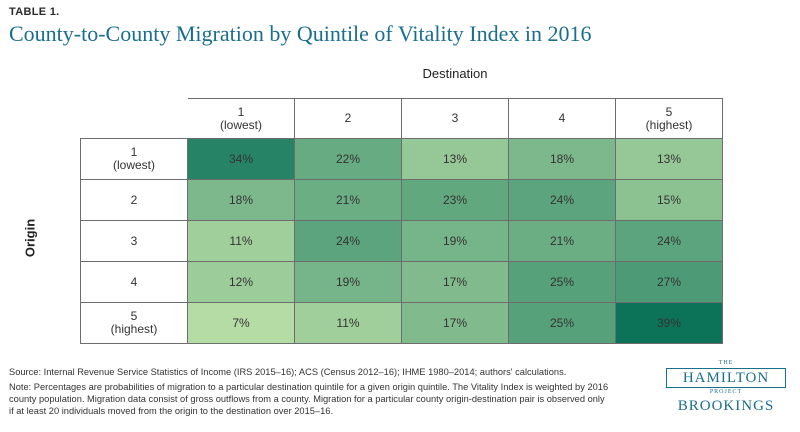 This screenshot has width=800, height=432. What do you see at coordinates (134, 200) in the screenshot?
I see `row-header: 2` at bounding box center [134, 200].